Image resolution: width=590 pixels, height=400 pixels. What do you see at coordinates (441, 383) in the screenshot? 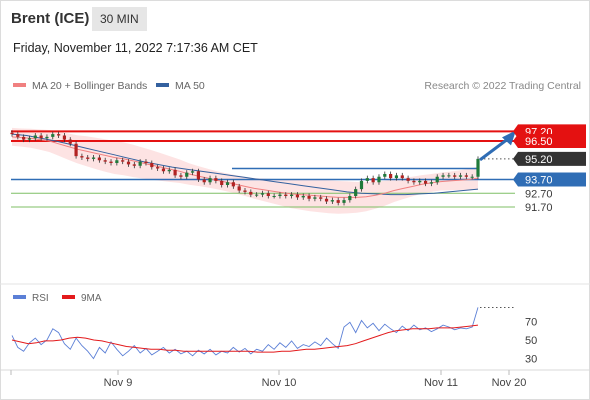
I see `x-tick-label-Nov-11: Nov 11` at bounding box center [441, 383].